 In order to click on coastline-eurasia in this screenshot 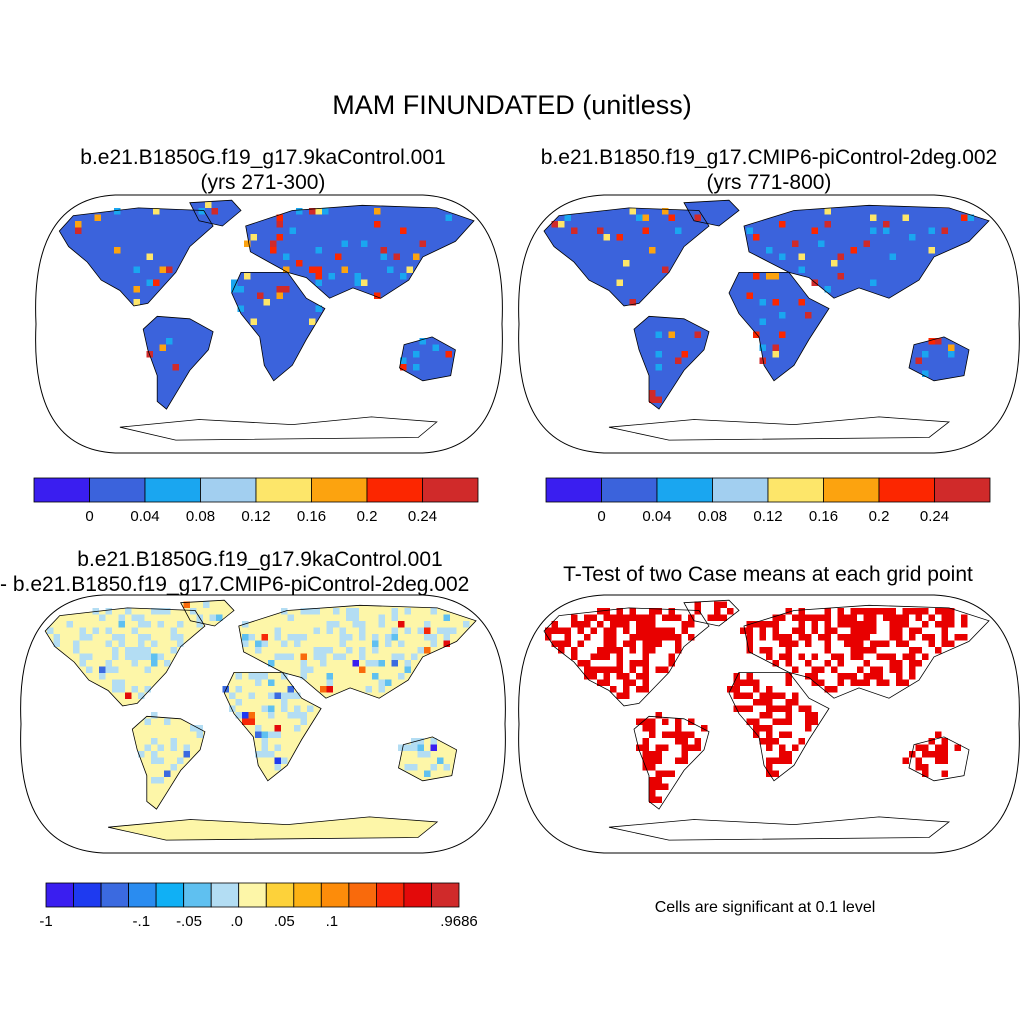, I will do `click(866, 651)`.